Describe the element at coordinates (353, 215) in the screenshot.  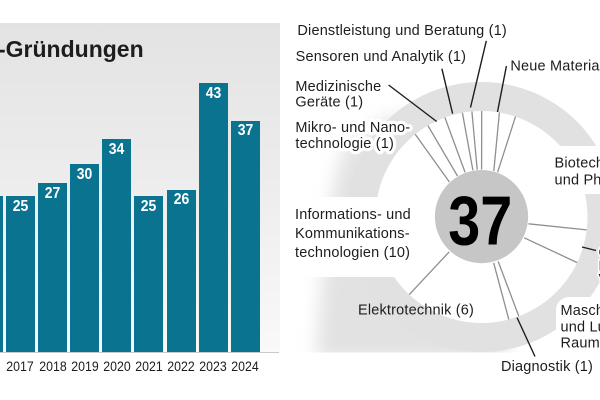
I see `svg-text: Informations- und` at that location.